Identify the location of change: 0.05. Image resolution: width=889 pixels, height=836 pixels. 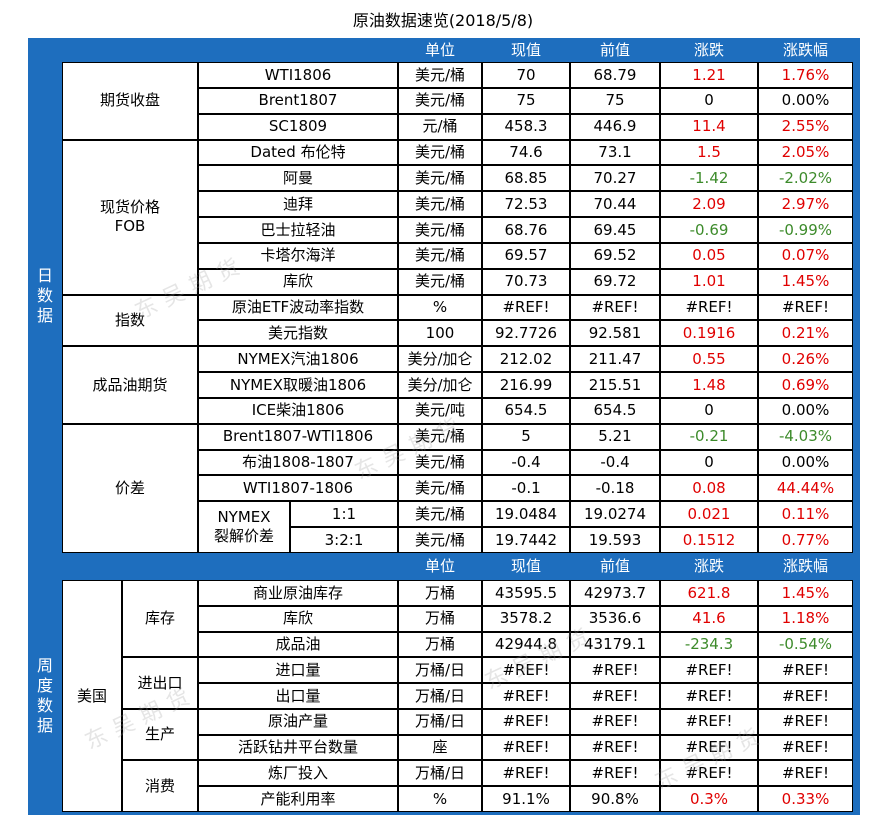
(709, 255).